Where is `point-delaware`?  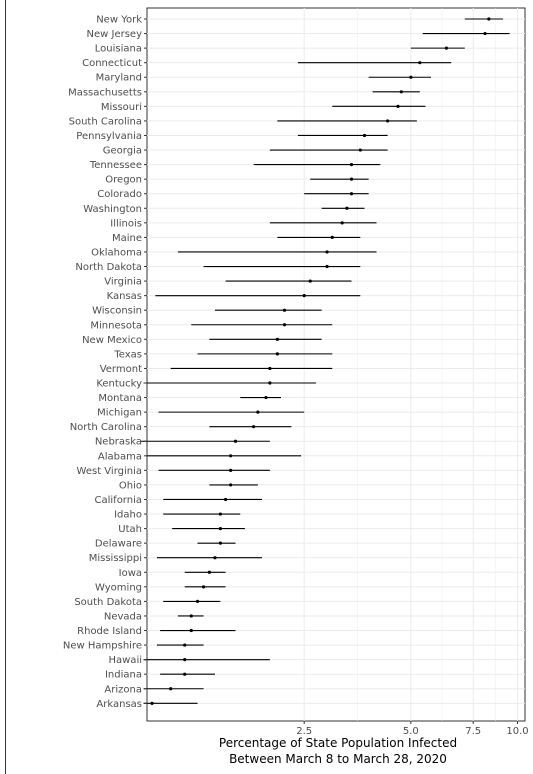
point-delaware is located at coordinates (220, 543).